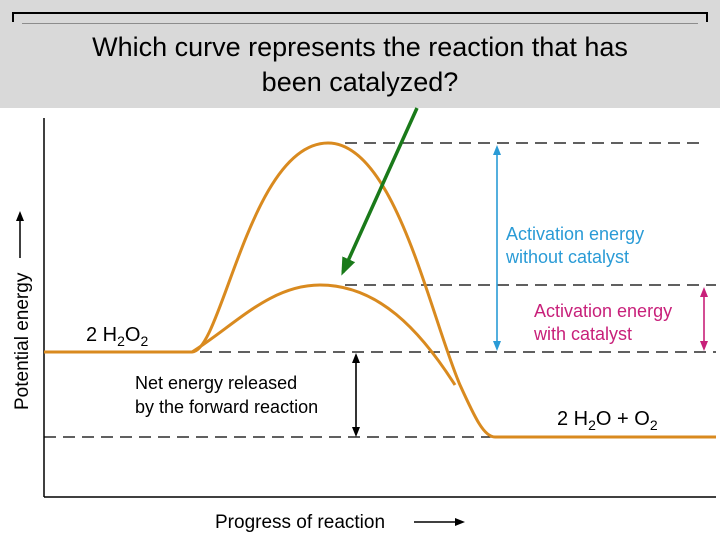  What do you see at coordinates (300, 522) in the screenshot?
I see `x-axis-label: Progress of reaction` at bounding box center [300, 522].